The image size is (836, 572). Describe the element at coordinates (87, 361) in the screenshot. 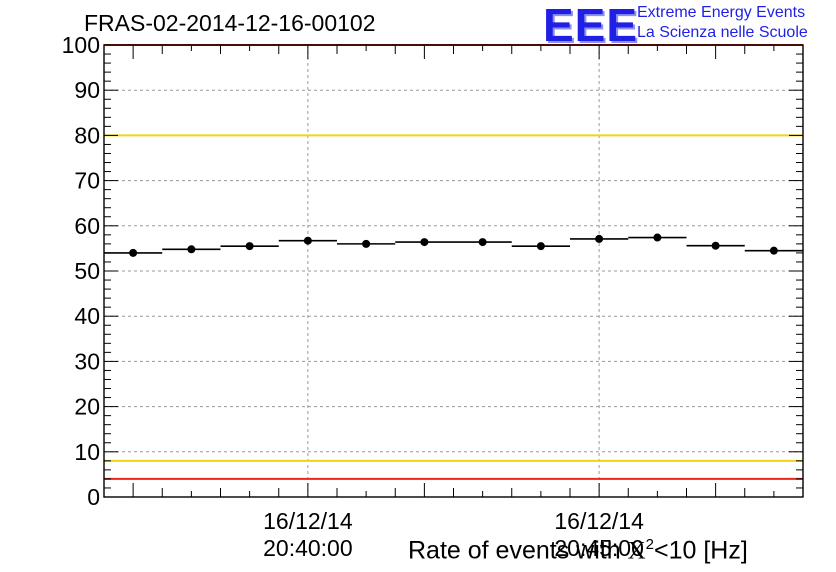

I see `y-tick-label: 30` at that location.